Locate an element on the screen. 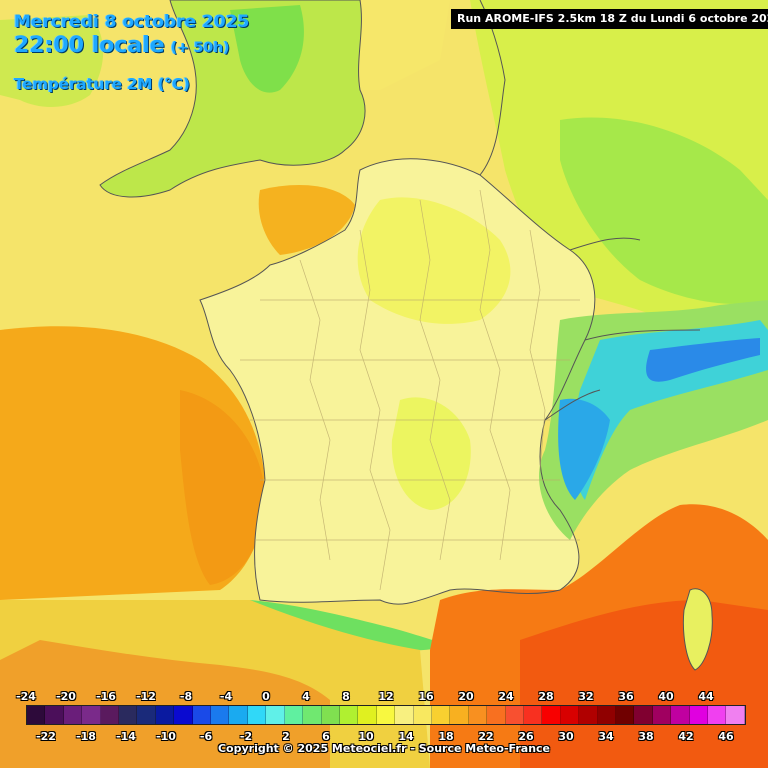 Image resolution: width=768 pixels, height=768 pixels. forecast-date: Mercredi 8 octobre 2025 is located at coordinates (132, 22).